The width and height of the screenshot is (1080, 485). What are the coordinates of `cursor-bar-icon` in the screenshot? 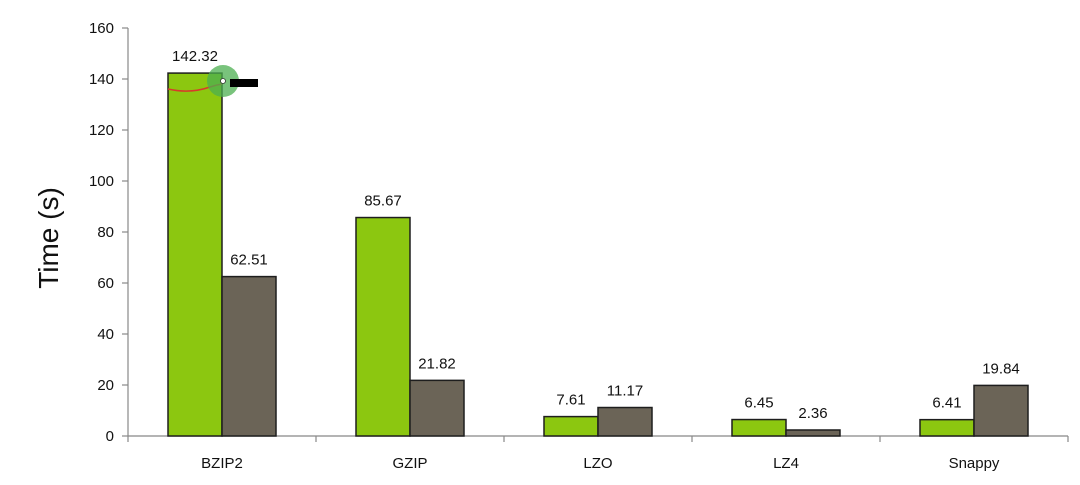 It's located at (244, 83).